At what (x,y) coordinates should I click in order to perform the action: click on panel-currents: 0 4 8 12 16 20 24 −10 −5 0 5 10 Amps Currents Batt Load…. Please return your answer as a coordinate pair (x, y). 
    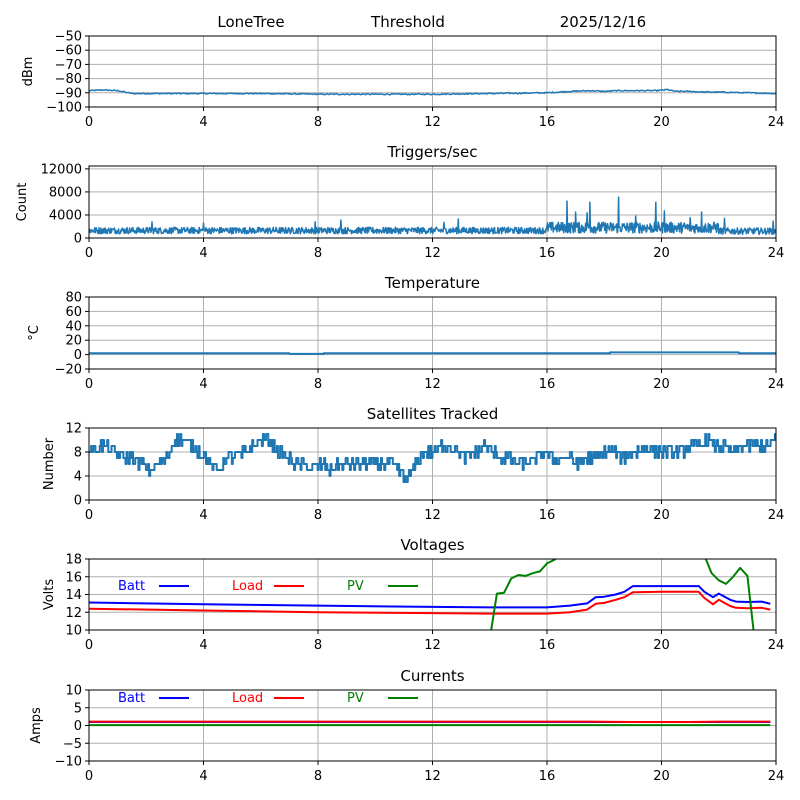
    Looking at the image, I should click on (406, 725).